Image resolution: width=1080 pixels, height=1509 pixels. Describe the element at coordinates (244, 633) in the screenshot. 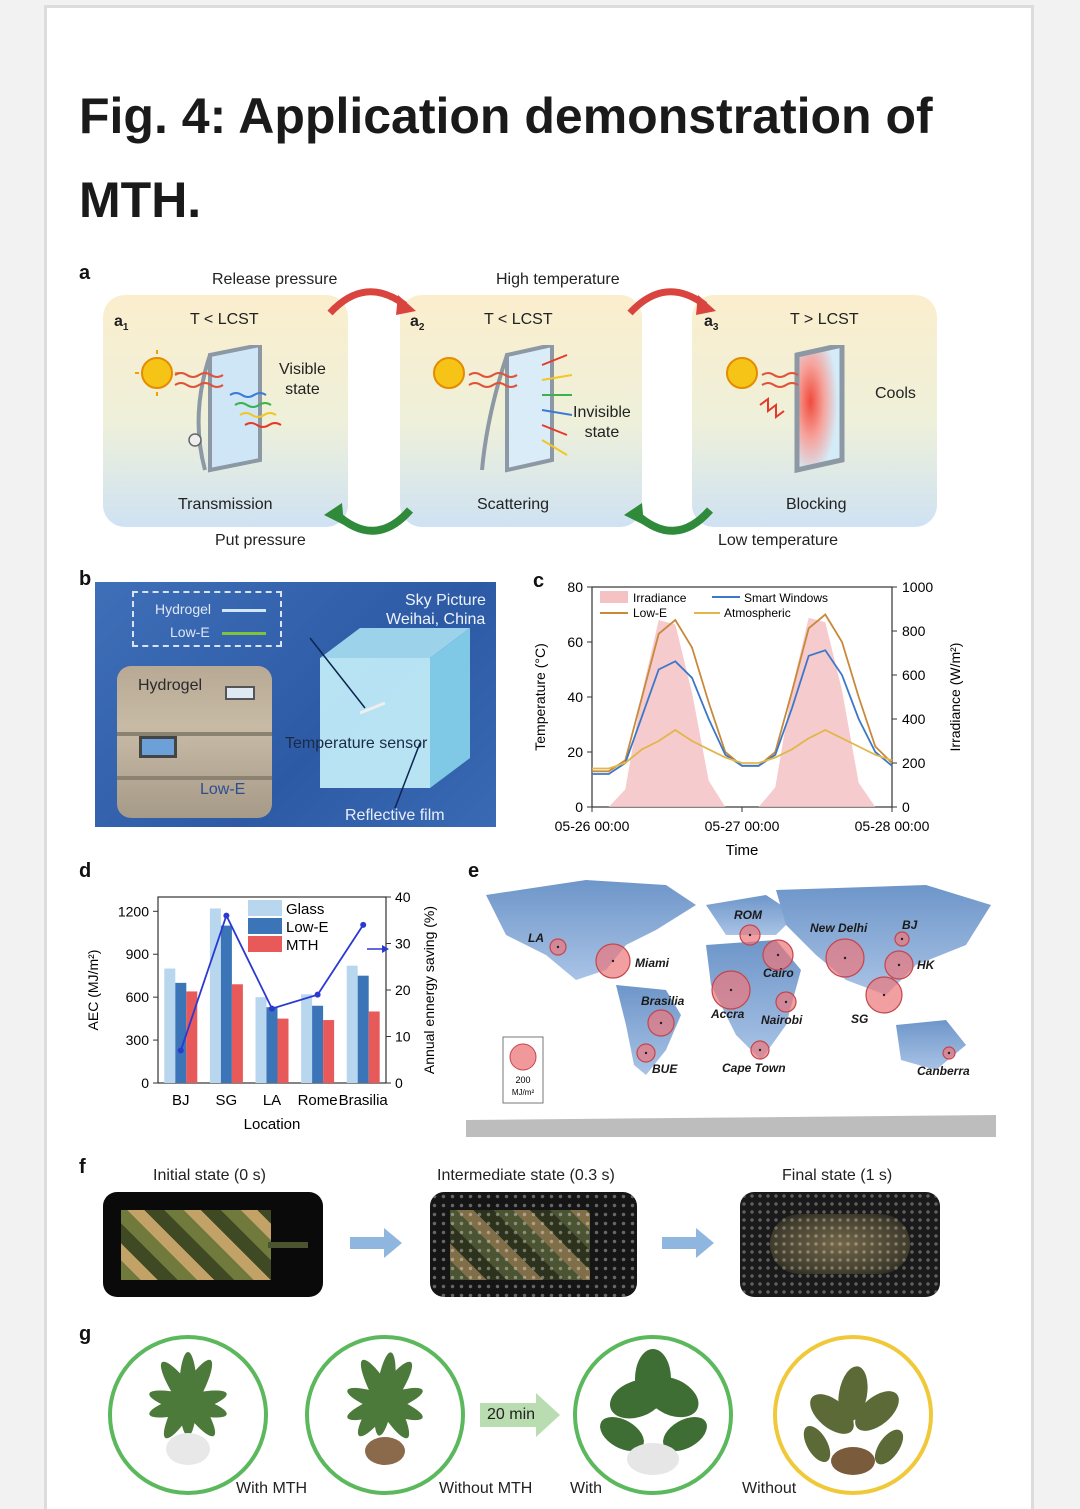

I see `legend-lowe-line` at that location.